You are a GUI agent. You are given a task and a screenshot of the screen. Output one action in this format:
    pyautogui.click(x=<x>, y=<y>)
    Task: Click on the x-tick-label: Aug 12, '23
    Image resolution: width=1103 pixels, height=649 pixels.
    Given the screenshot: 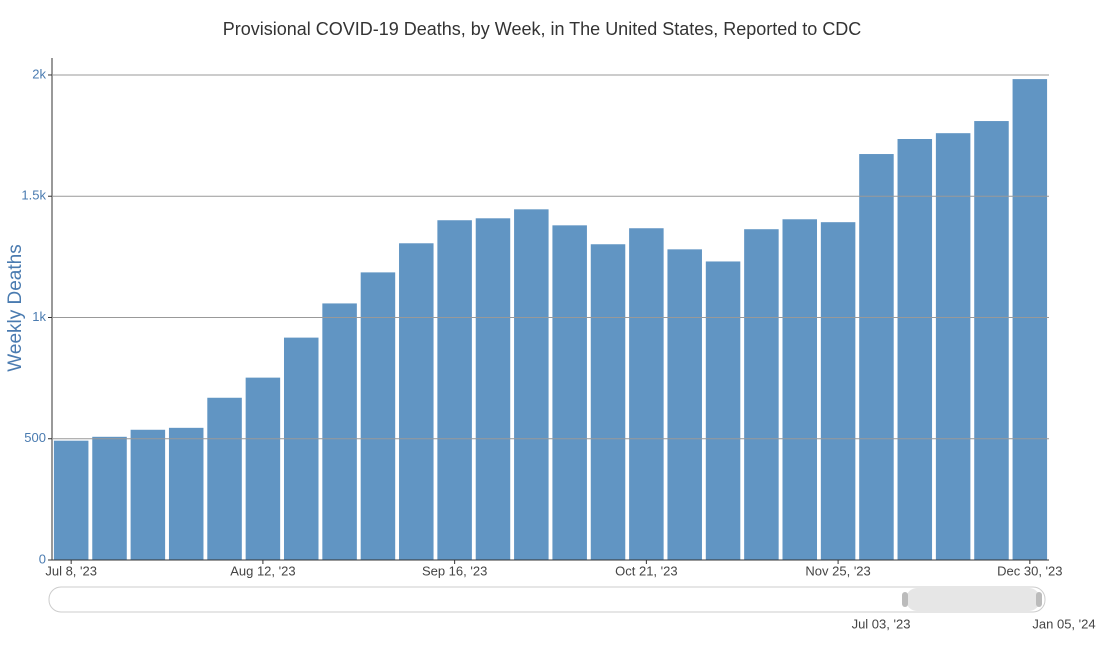 What is the action you would take?
    pyautogui.click(x=262, y=570)
    